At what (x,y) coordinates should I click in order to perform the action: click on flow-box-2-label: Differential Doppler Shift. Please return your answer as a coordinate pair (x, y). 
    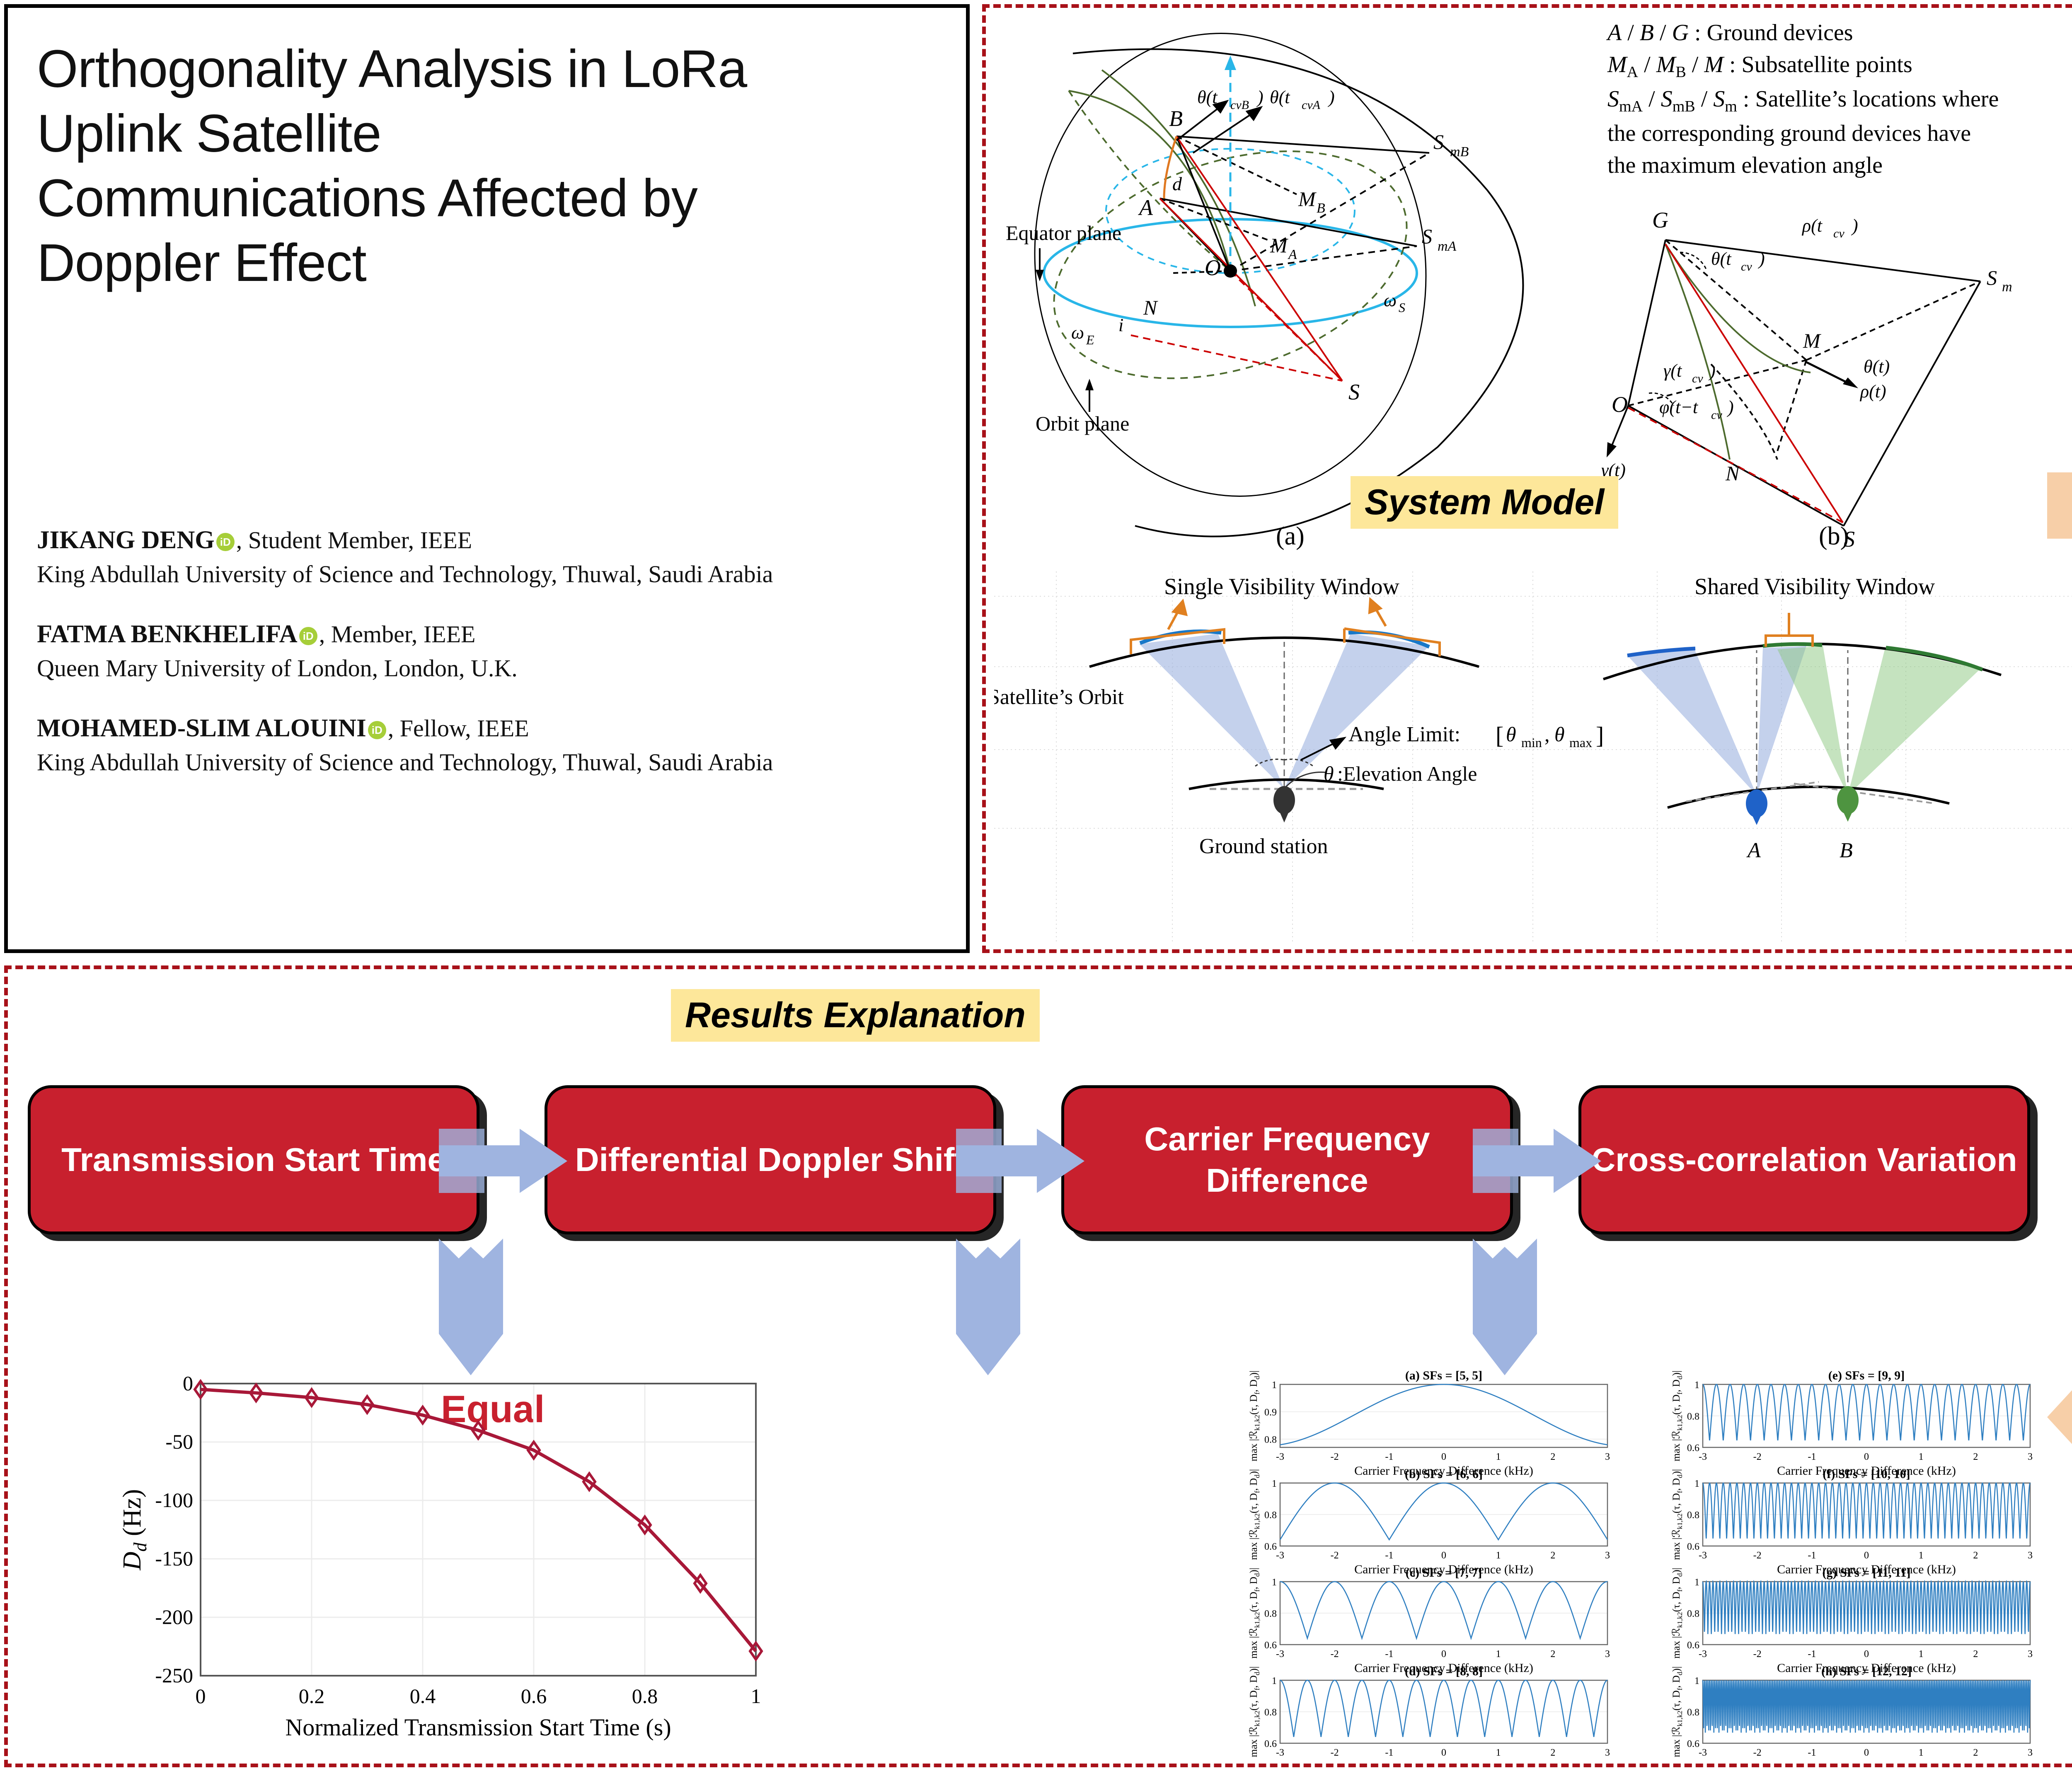
    Looking at the image, I should click on (770, 1159).